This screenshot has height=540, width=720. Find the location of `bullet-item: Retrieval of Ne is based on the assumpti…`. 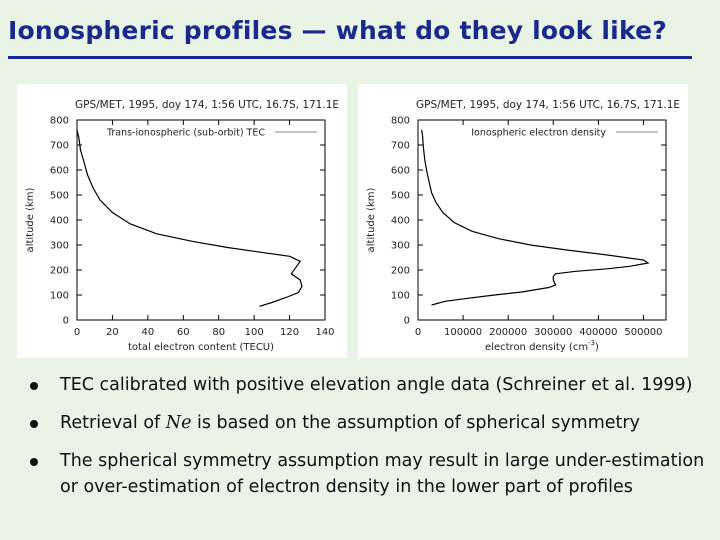

bullet-item: Retrieval of Ne is based on the assumpti… is located at coordinates (370, 423).